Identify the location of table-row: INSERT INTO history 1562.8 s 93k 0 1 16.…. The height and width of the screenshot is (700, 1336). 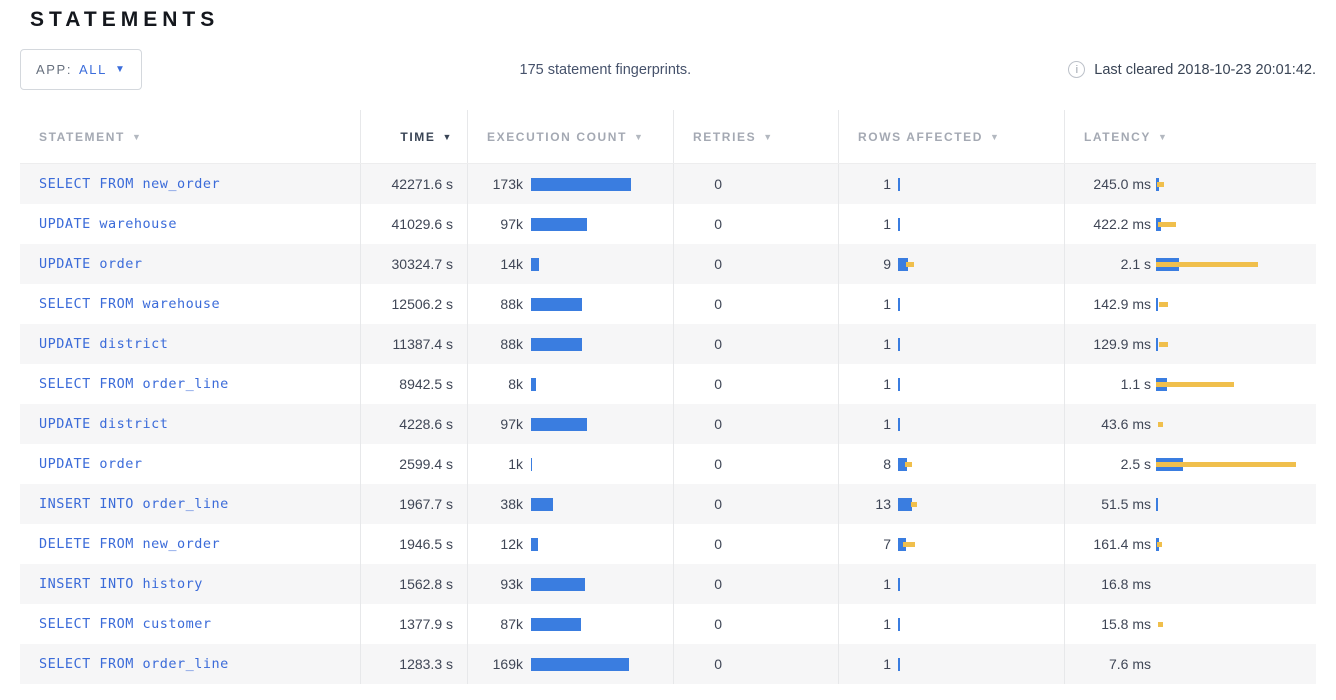
(668, 584).